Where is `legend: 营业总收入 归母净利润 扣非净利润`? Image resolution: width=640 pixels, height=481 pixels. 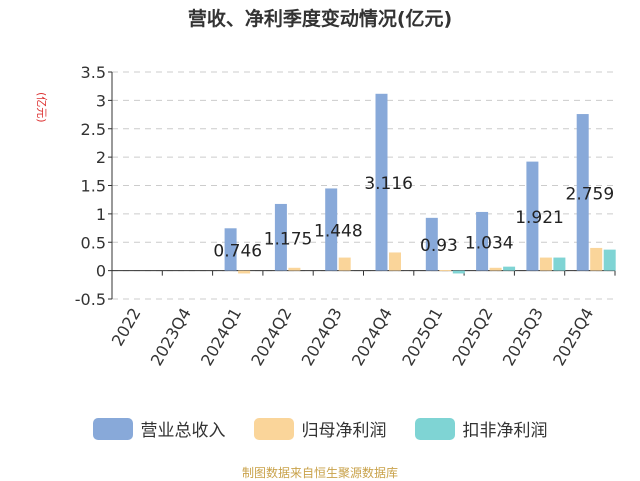 legend: 营业总收入 归母净利润 扣非净利润 is located at coordinates (320, 428).